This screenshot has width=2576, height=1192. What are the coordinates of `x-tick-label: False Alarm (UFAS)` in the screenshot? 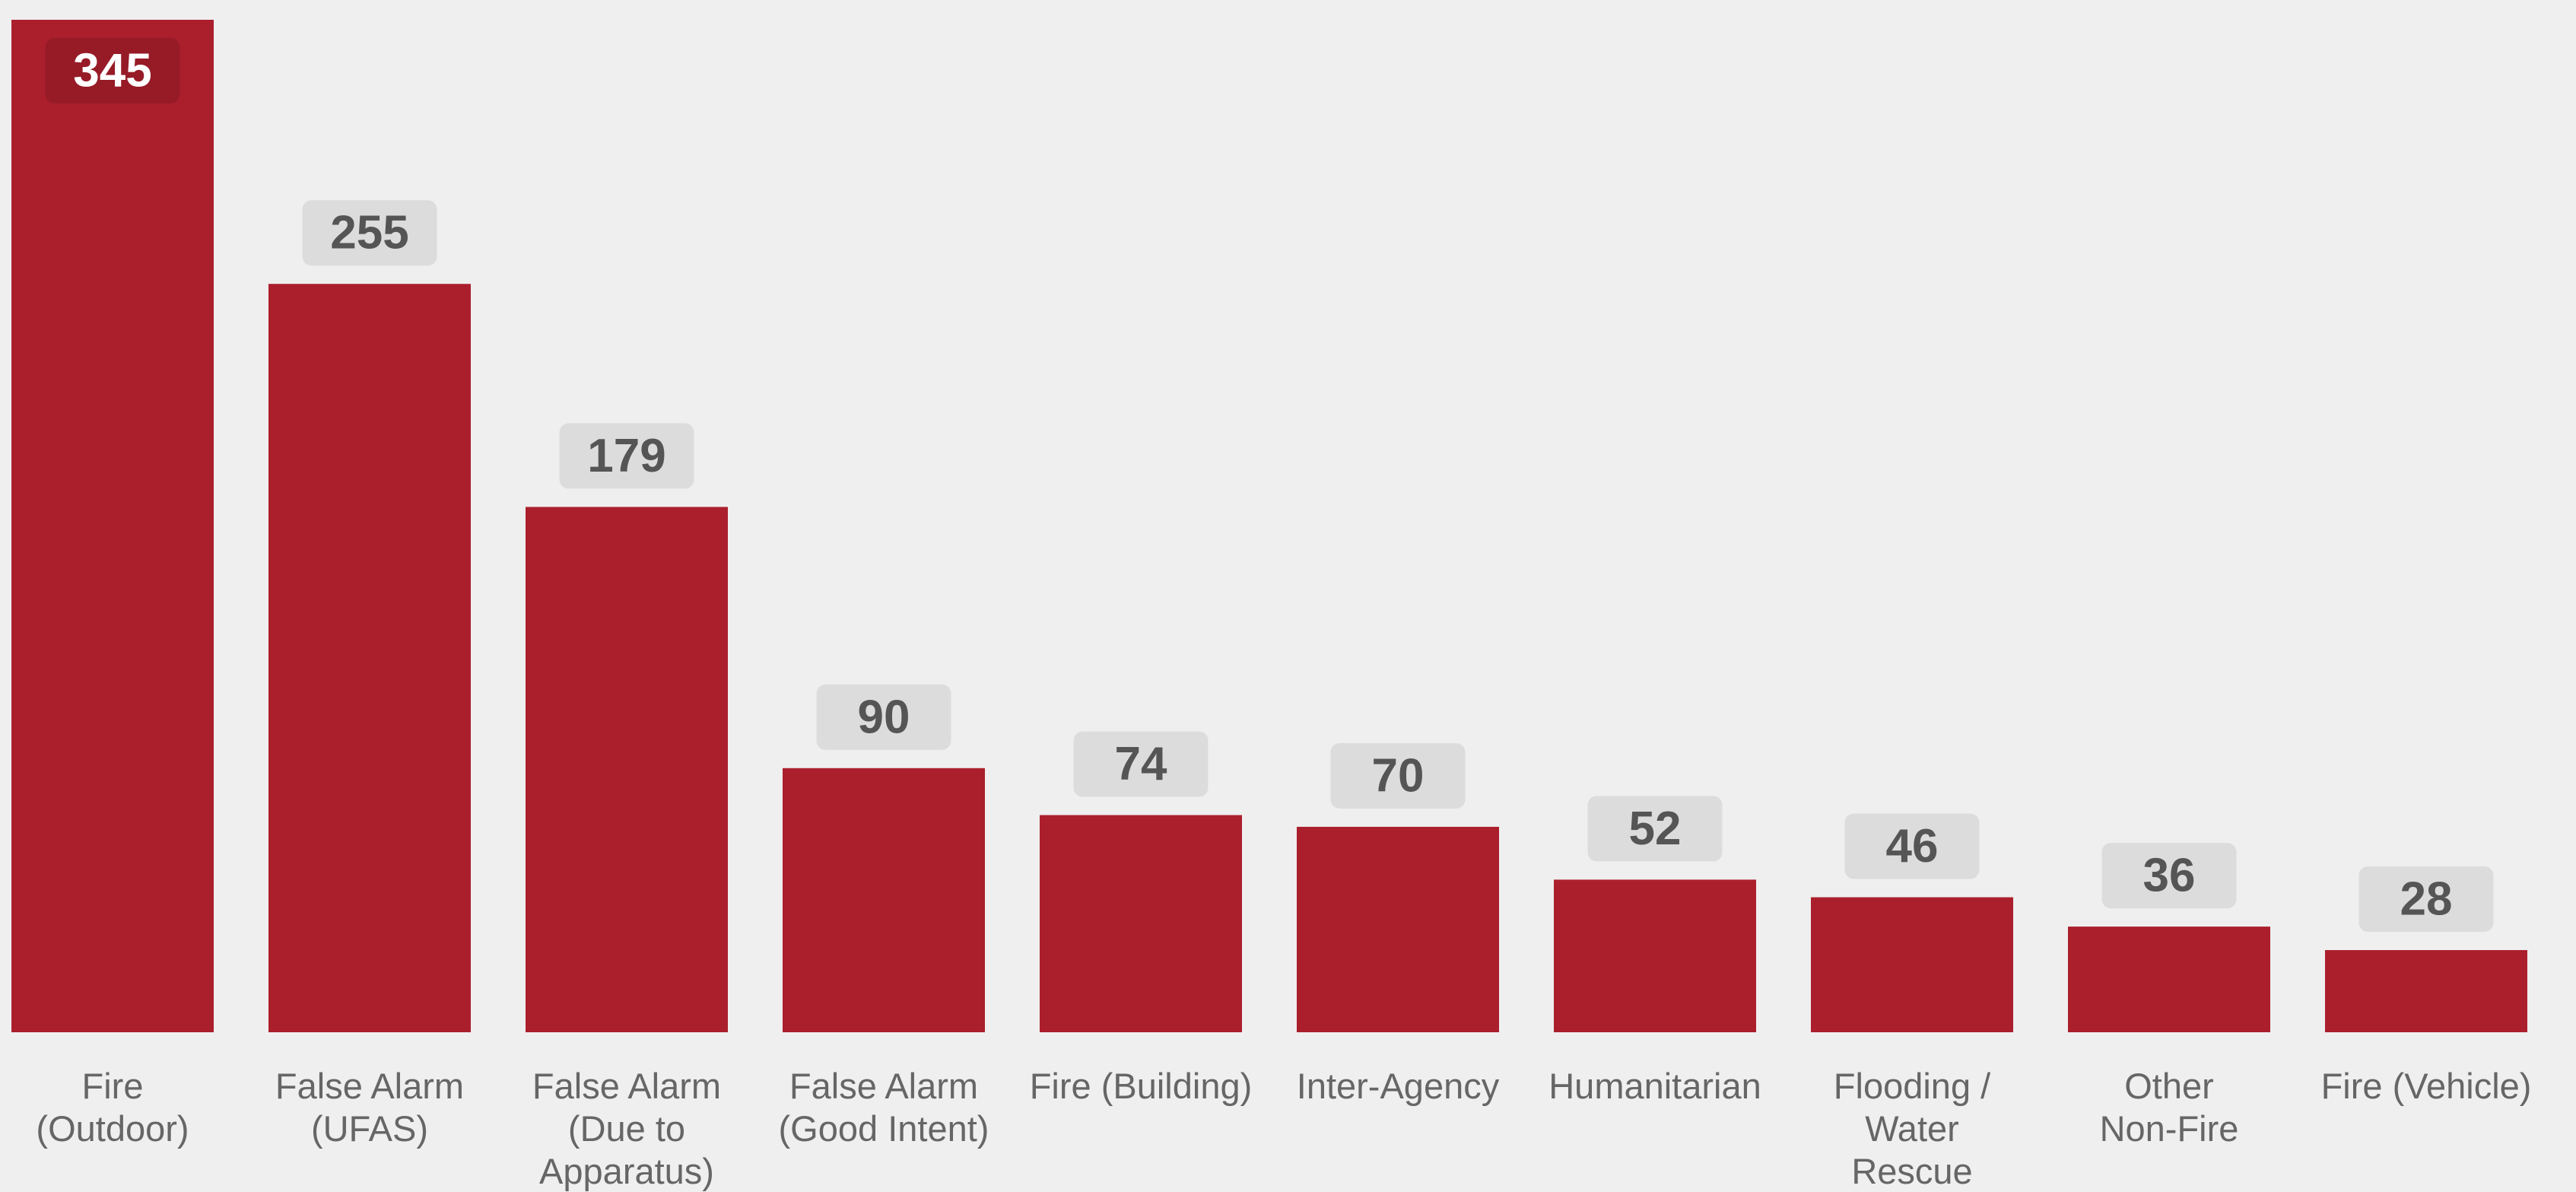 It's located at (370, 1107).